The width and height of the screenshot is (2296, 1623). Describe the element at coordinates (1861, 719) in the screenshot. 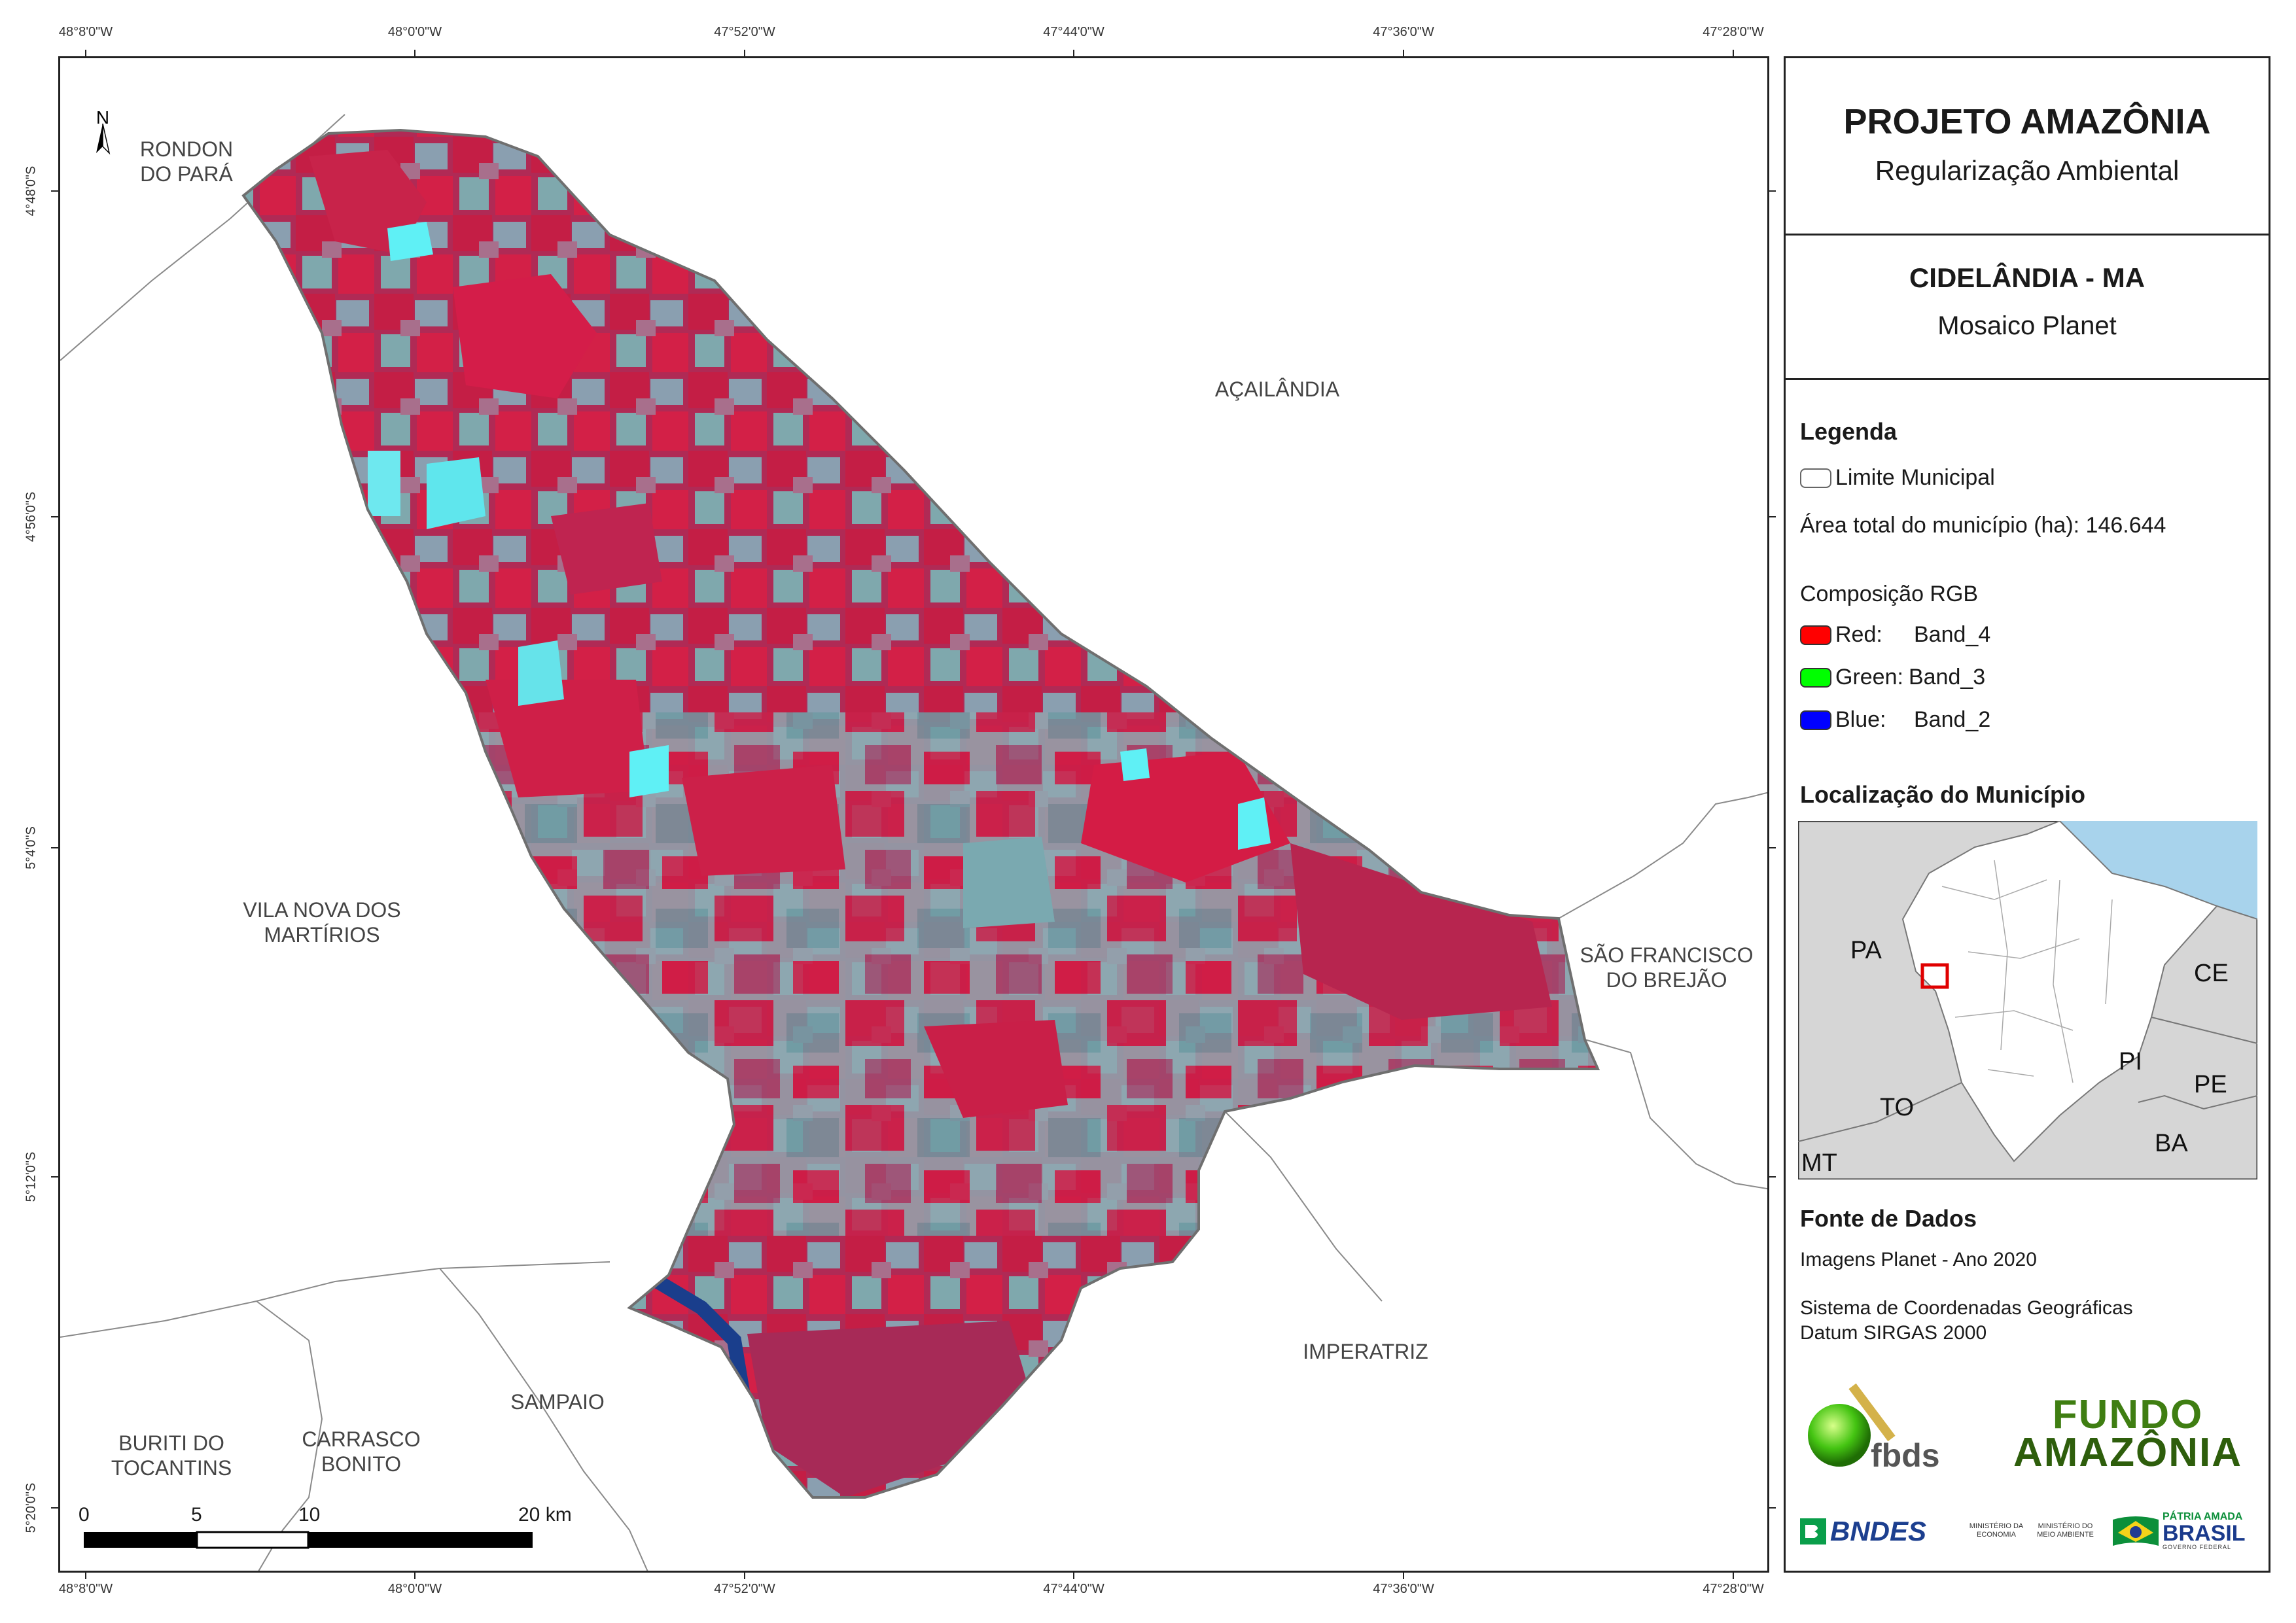

I see `band-channel: Blue:` at that location.